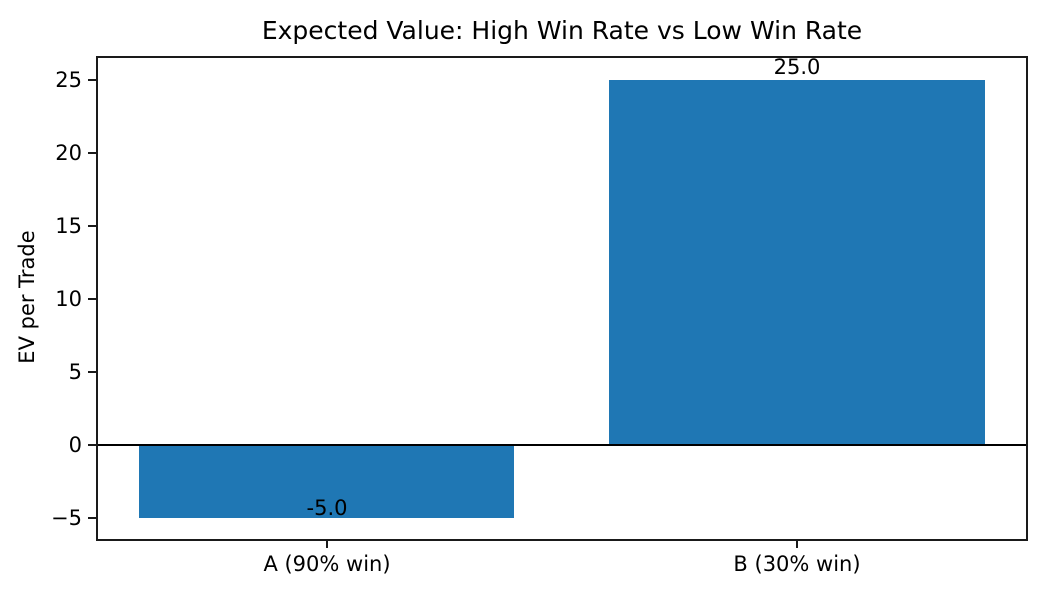 This screenshot has width=1050, height=600. What do you see at coordinates (68, 153) in the screenshot?
I see `y-tick-label: 20` at bounding box center [68, 153].